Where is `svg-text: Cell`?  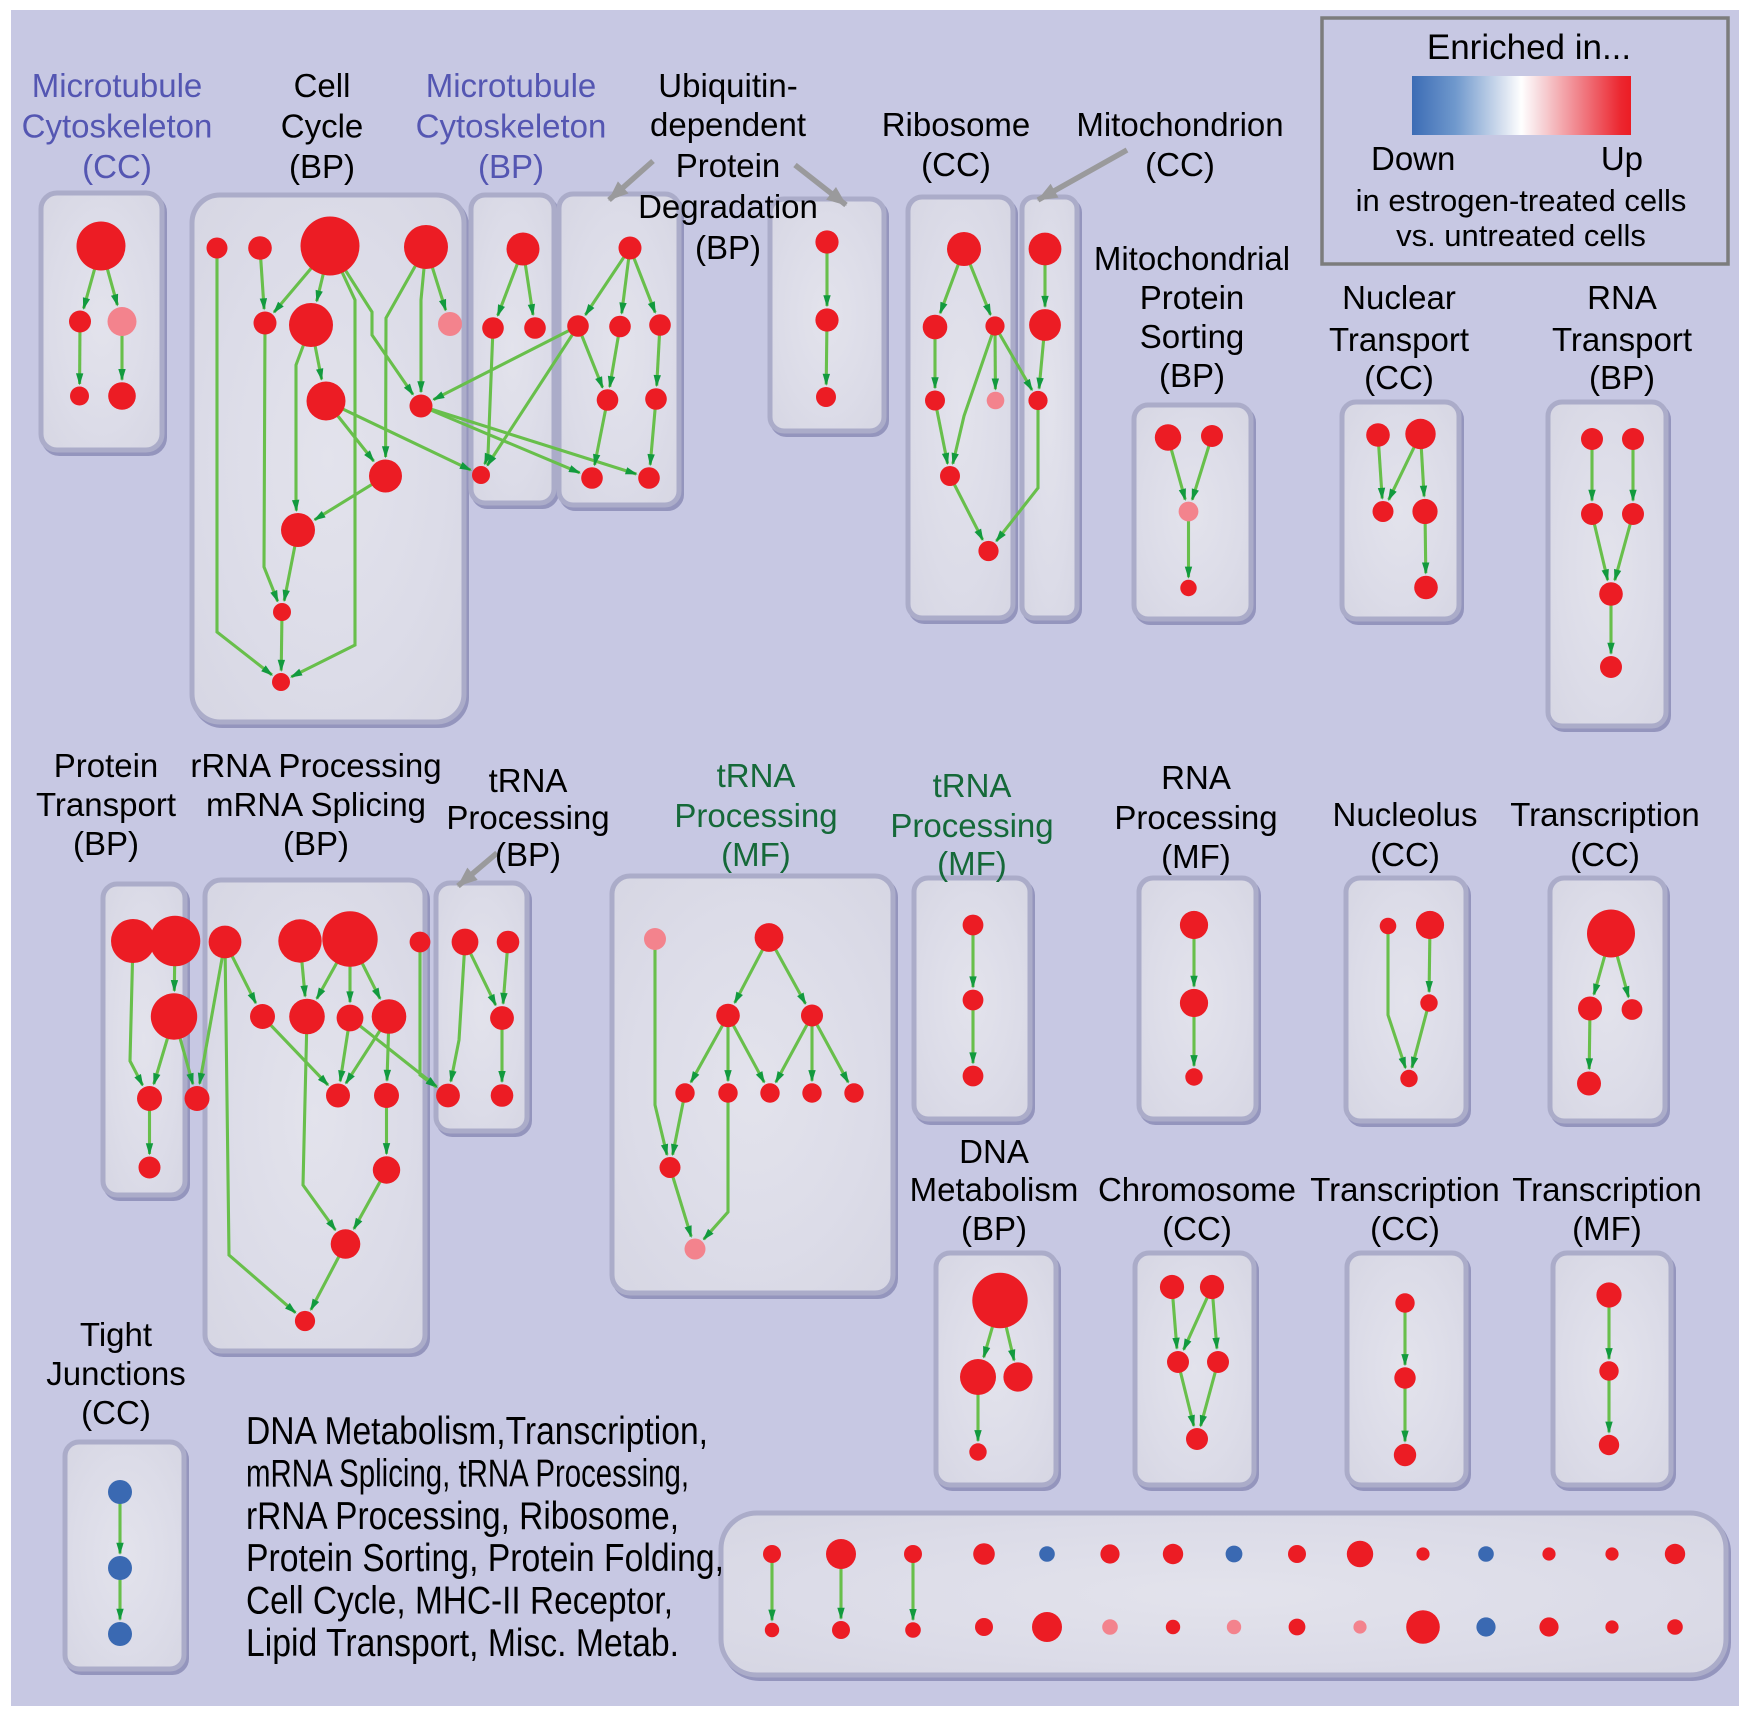
svg-text: Cell is located at coordinates (322, 85).